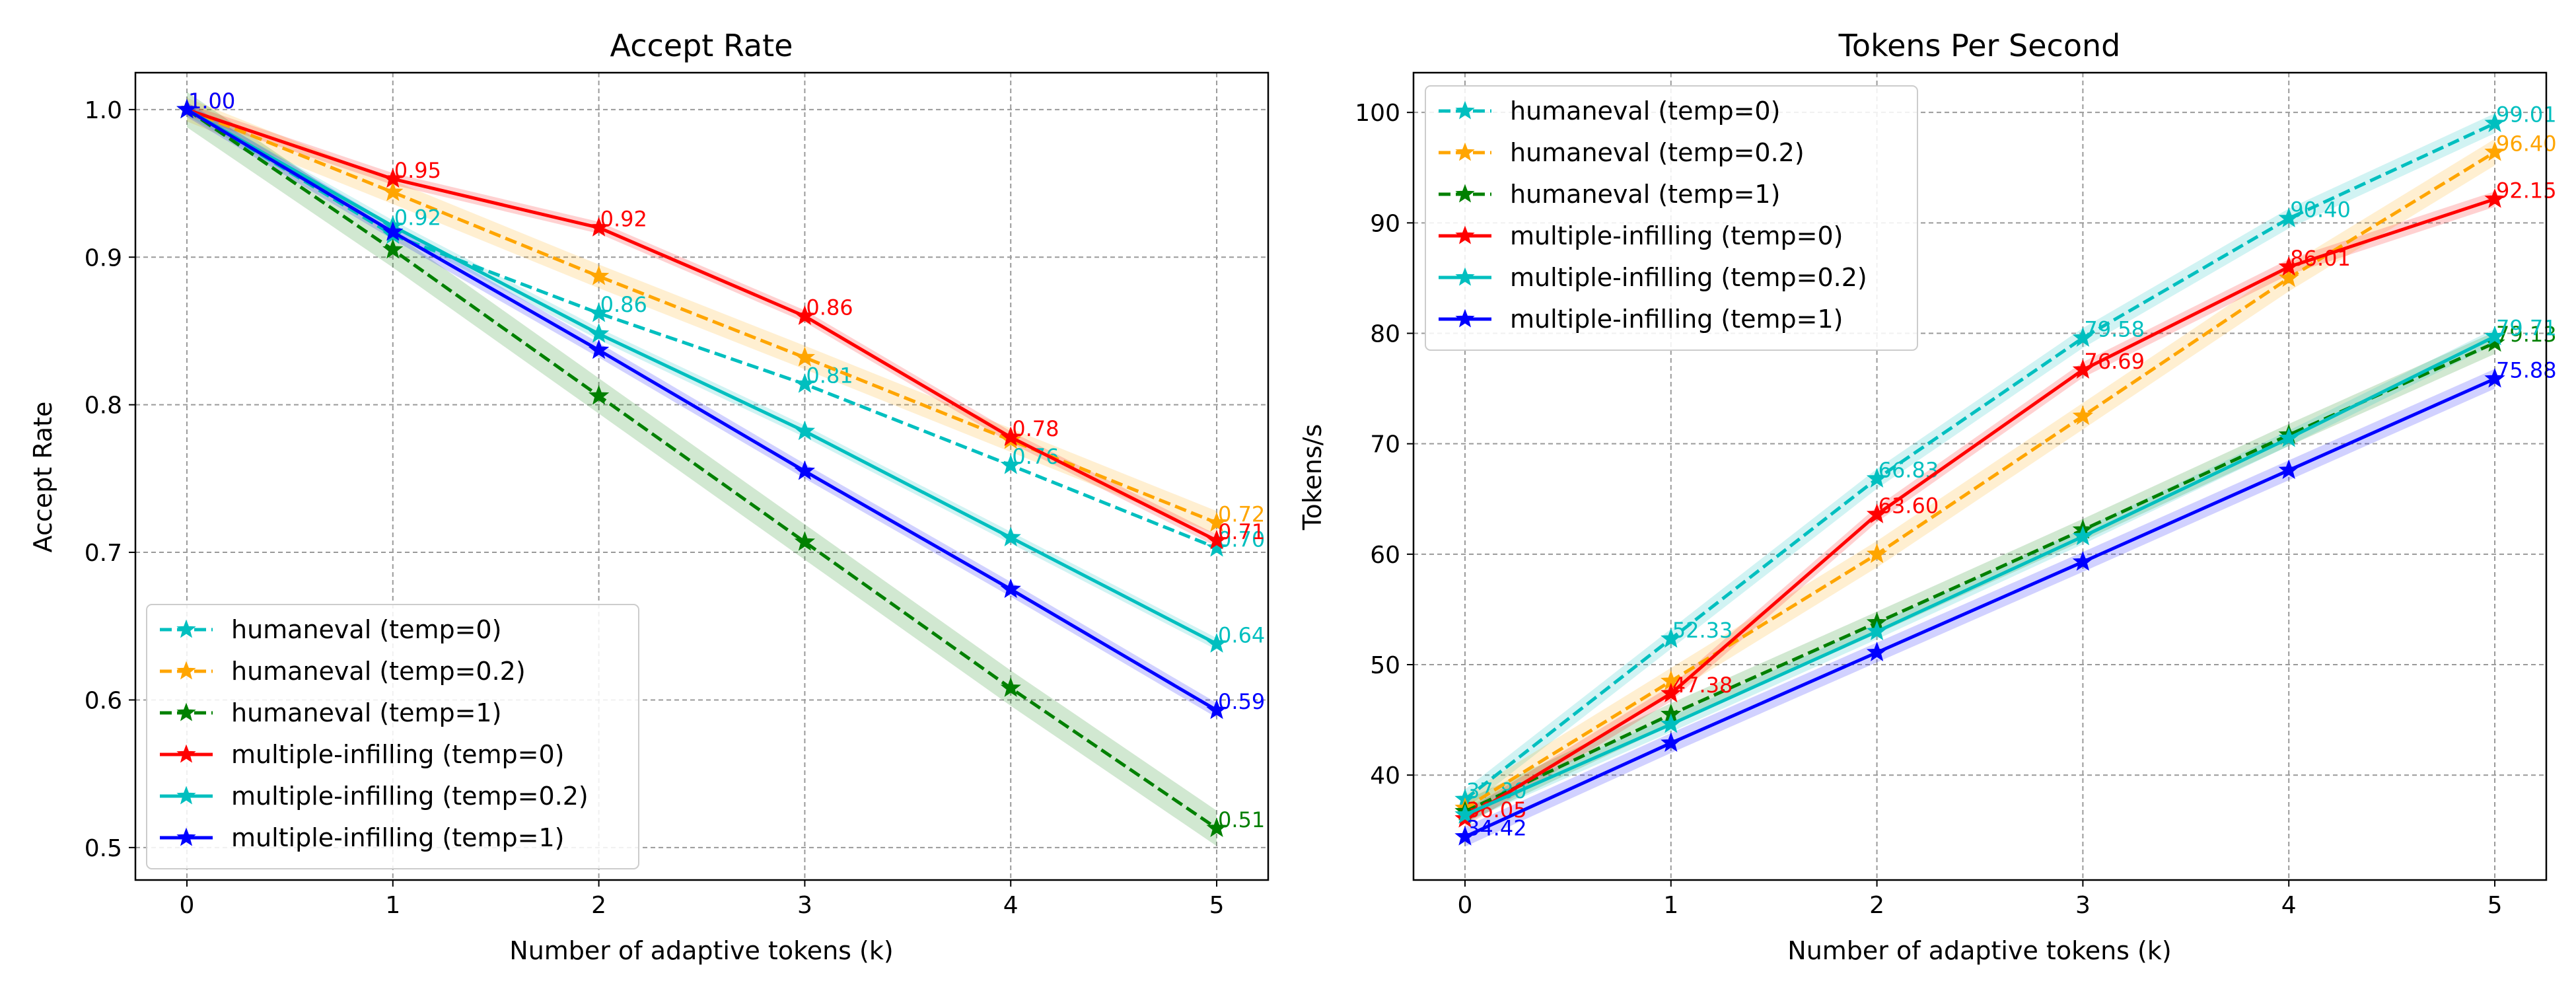  Describe the element at coordinates (1241, 635) in the screenshot. I see `data-label: 0.64` at that location.